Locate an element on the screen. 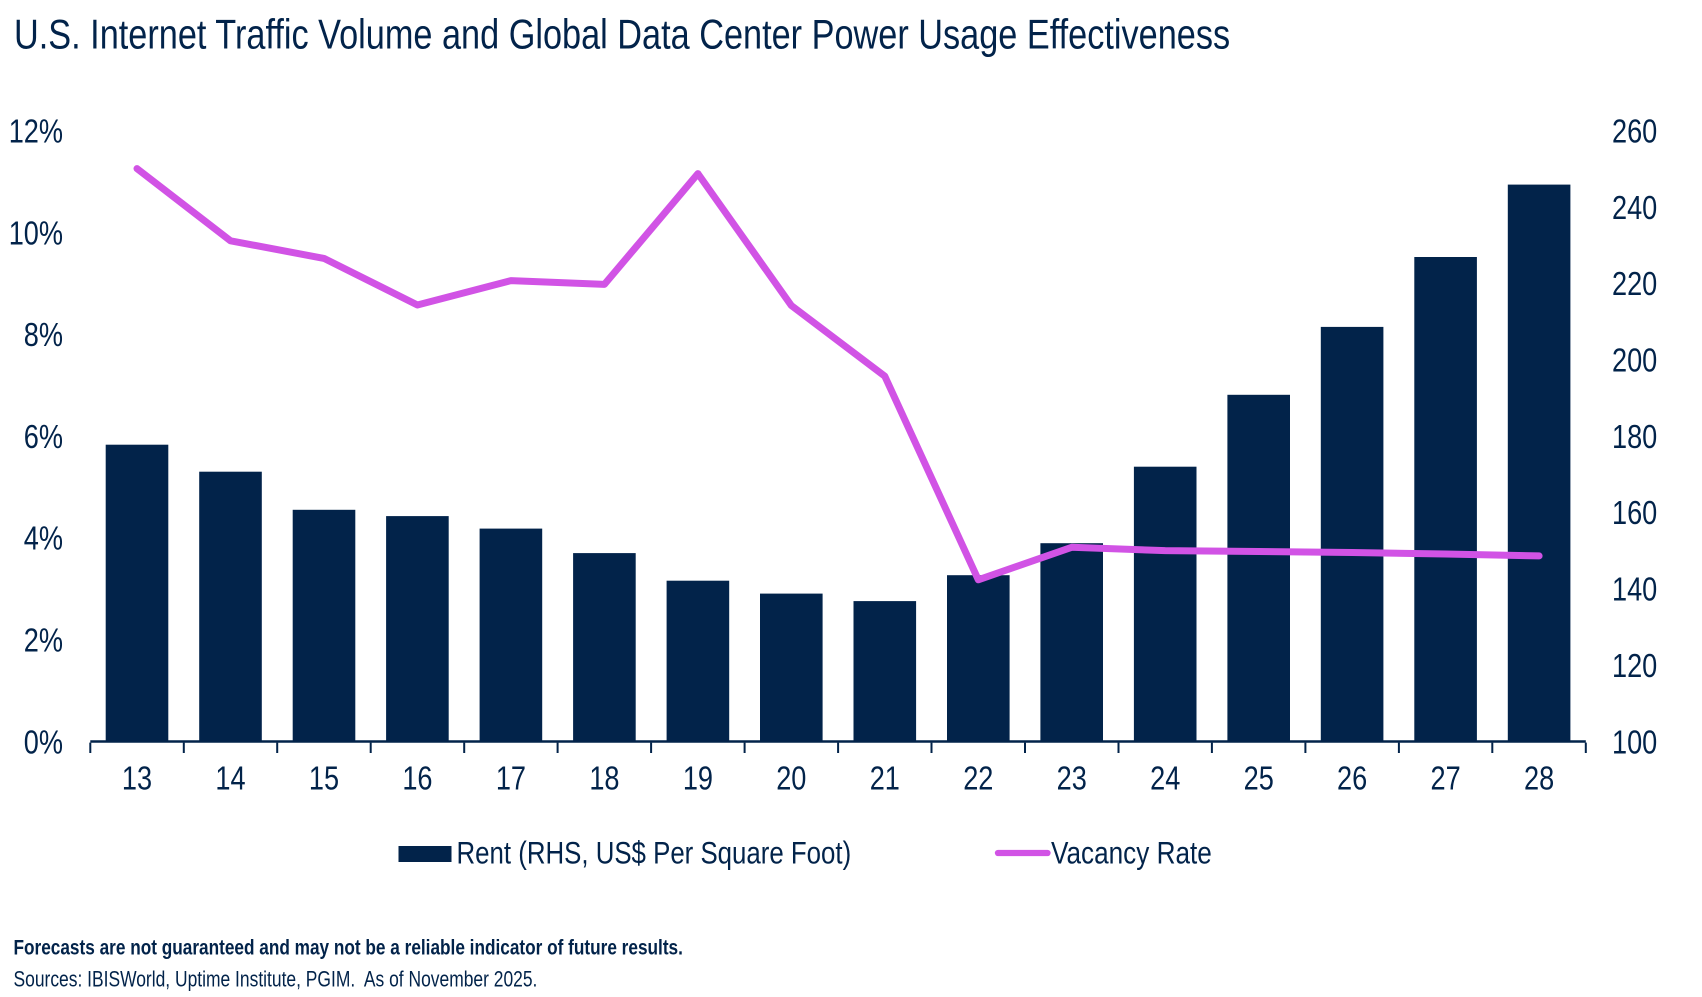 This screenshot has width=1702, height=997. svg-text: 26 is located at coordinates (1352, 778).